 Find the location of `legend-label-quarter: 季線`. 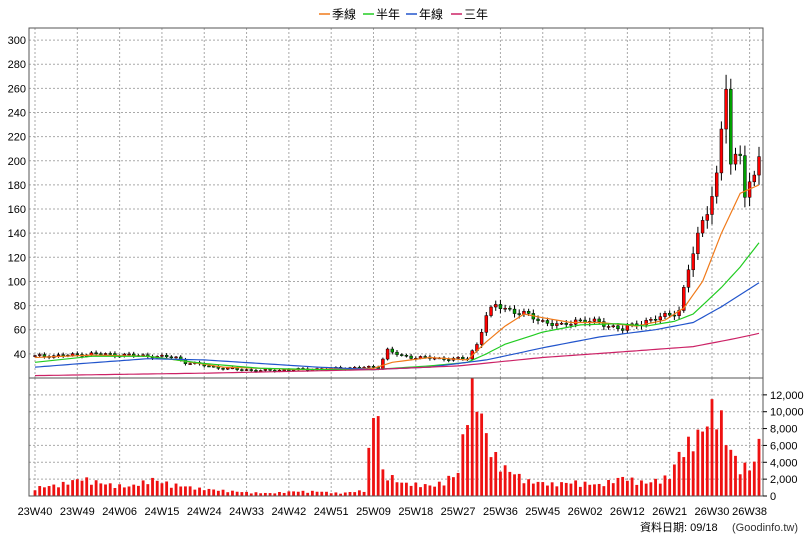

legend-label-quarter: 季線 is located at coordinates (344, 14).